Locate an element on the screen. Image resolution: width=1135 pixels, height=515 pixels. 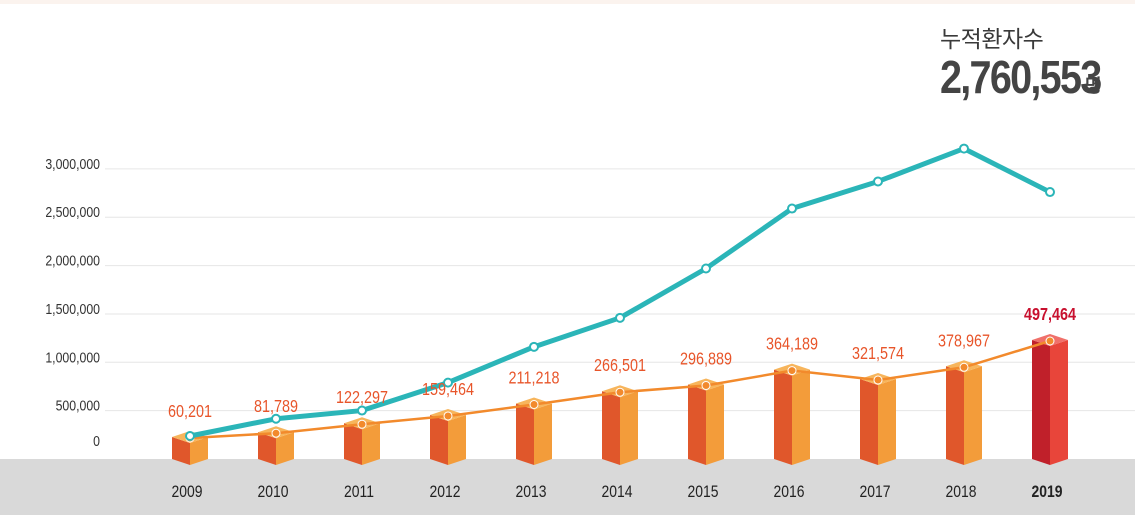
bar-value-label: 378,967 is located at coordinates (964, 341).